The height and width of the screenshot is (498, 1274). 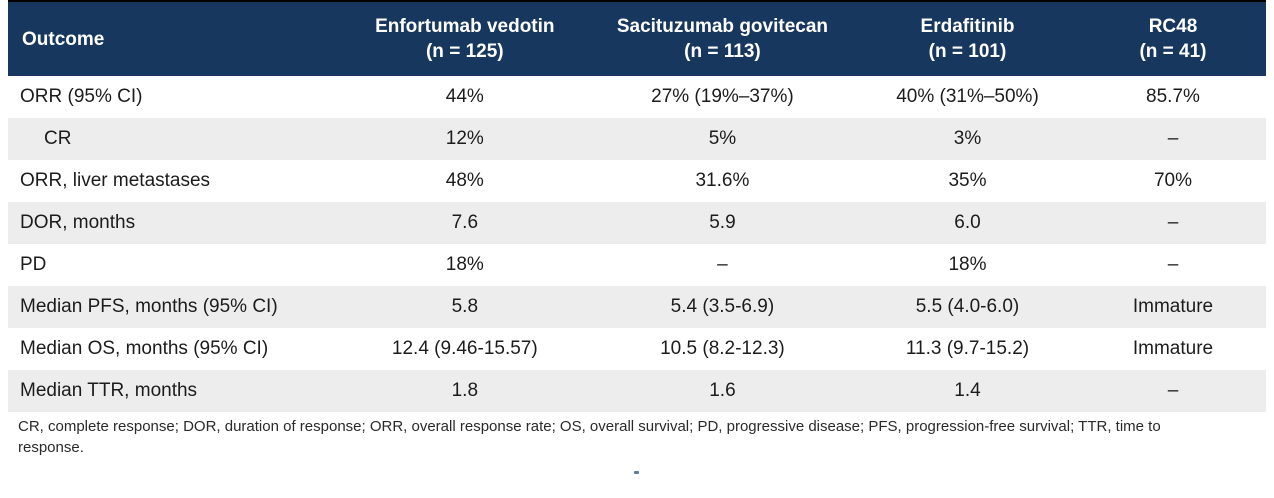 What do you see at coordinates (967, 26) in the screenshot?
I see `drug-name: Erdafitinib` at bounding box center [967, 26].